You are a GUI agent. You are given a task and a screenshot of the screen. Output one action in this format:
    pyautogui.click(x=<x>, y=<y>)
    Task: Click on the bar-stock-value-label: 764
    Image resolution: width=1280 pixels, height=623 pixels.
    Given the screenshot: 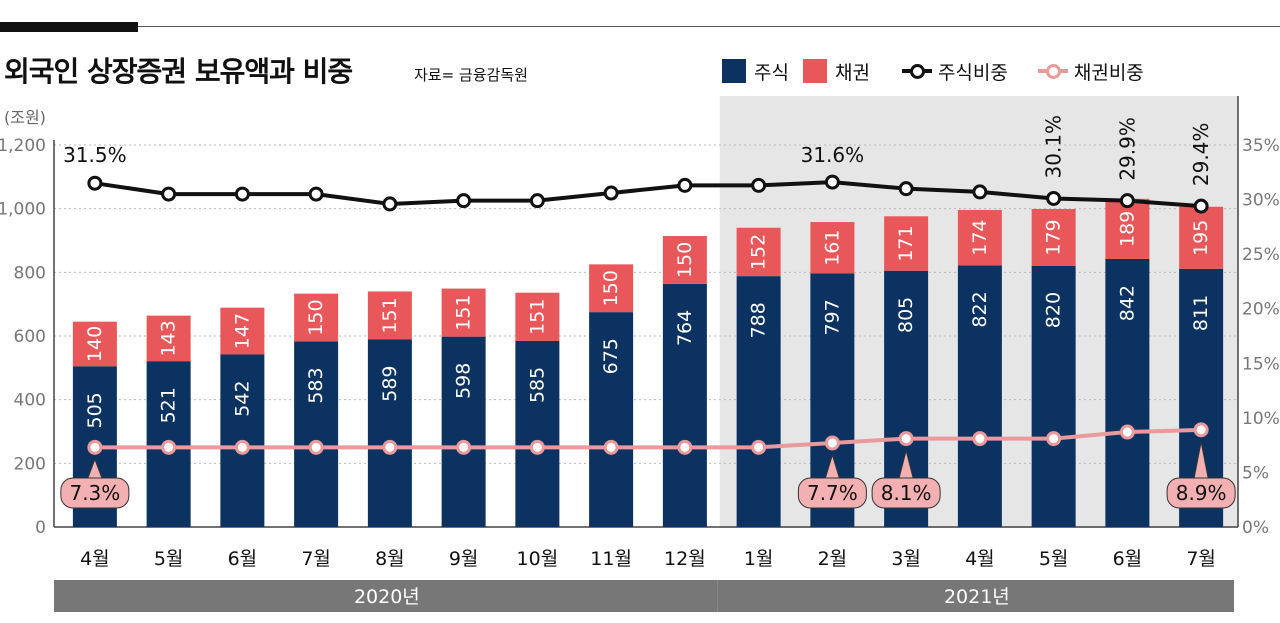 What is the action you would take?
    pyautogui.click(x=685, y=328)
    